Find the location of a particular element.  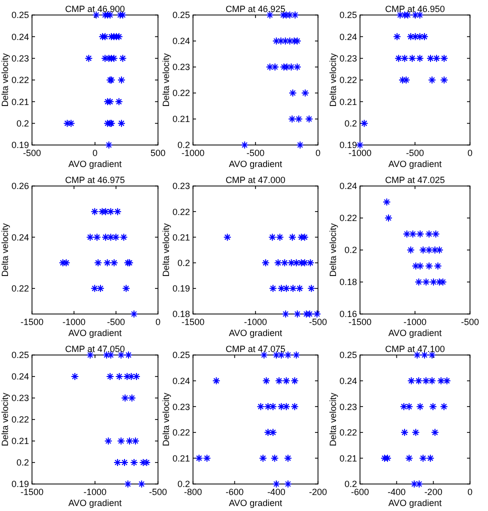

x-tick-label: 500 is located at coordinates (158, 153).